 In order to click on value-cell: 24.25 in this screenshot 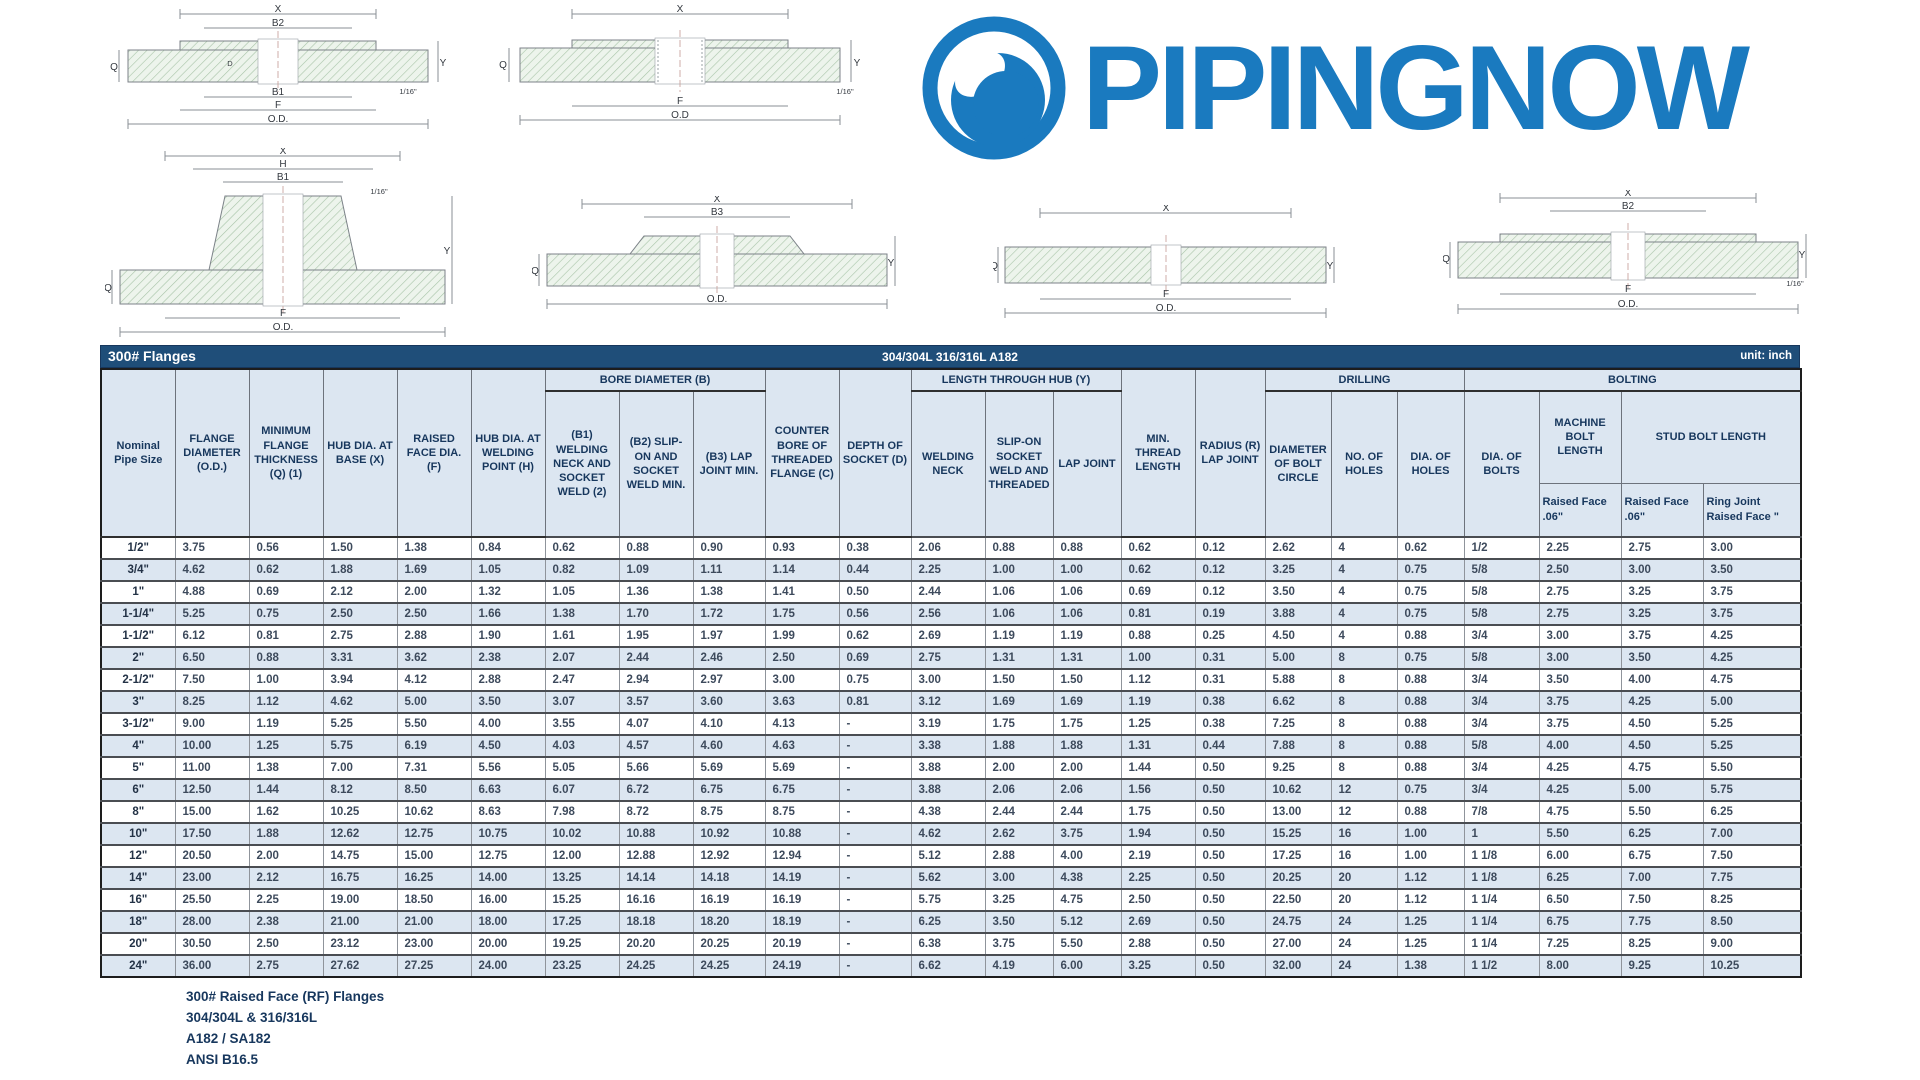, I will do `click(656, 965)`.